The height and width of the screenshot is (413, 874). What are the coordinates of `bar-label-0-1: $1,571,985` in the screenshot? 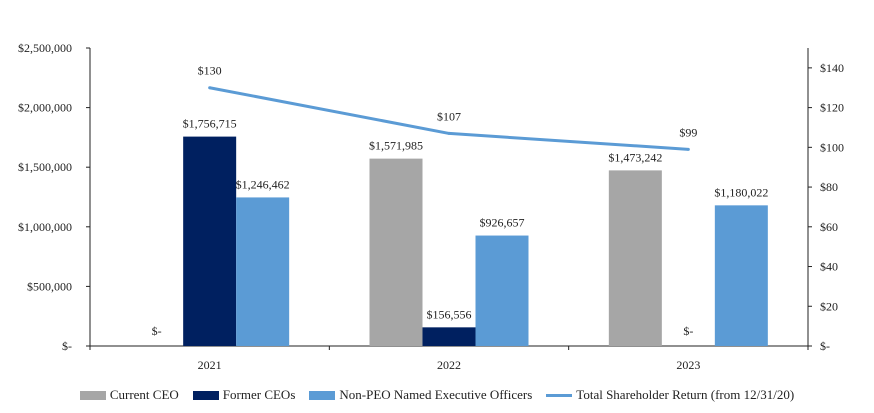 It's located at (396, 146).